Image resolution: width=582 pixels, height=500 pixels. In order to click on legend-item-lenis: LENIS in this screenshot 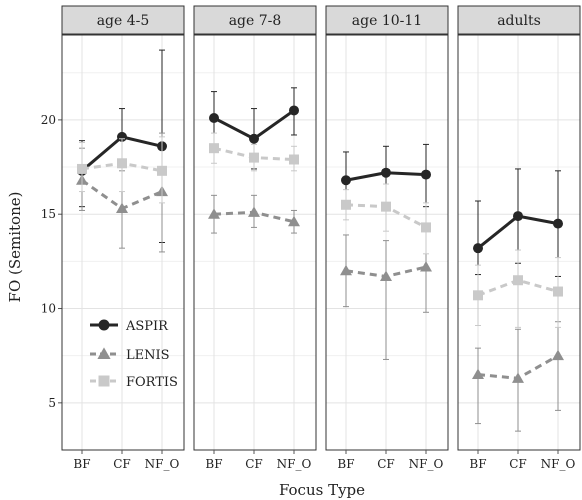, I will do `click(130, 355)`.